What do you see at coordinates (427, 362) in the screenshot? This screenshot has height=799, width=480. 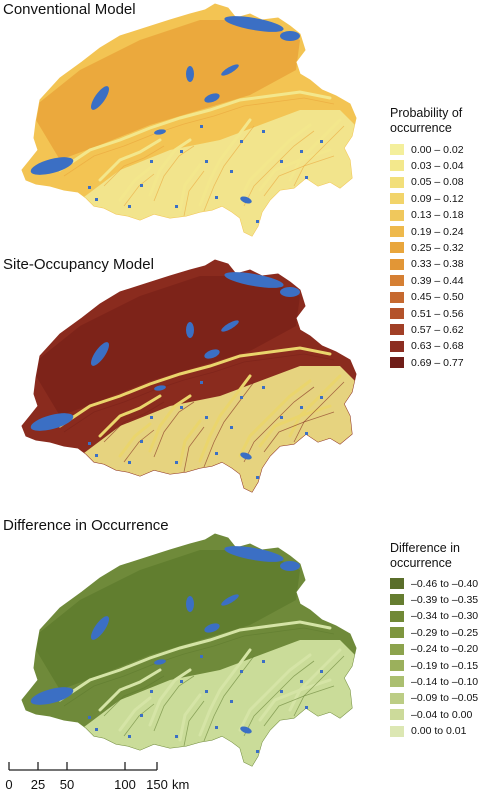 I see `legend-item: 0.69 – 0.77` at bounding box center [427, 362].